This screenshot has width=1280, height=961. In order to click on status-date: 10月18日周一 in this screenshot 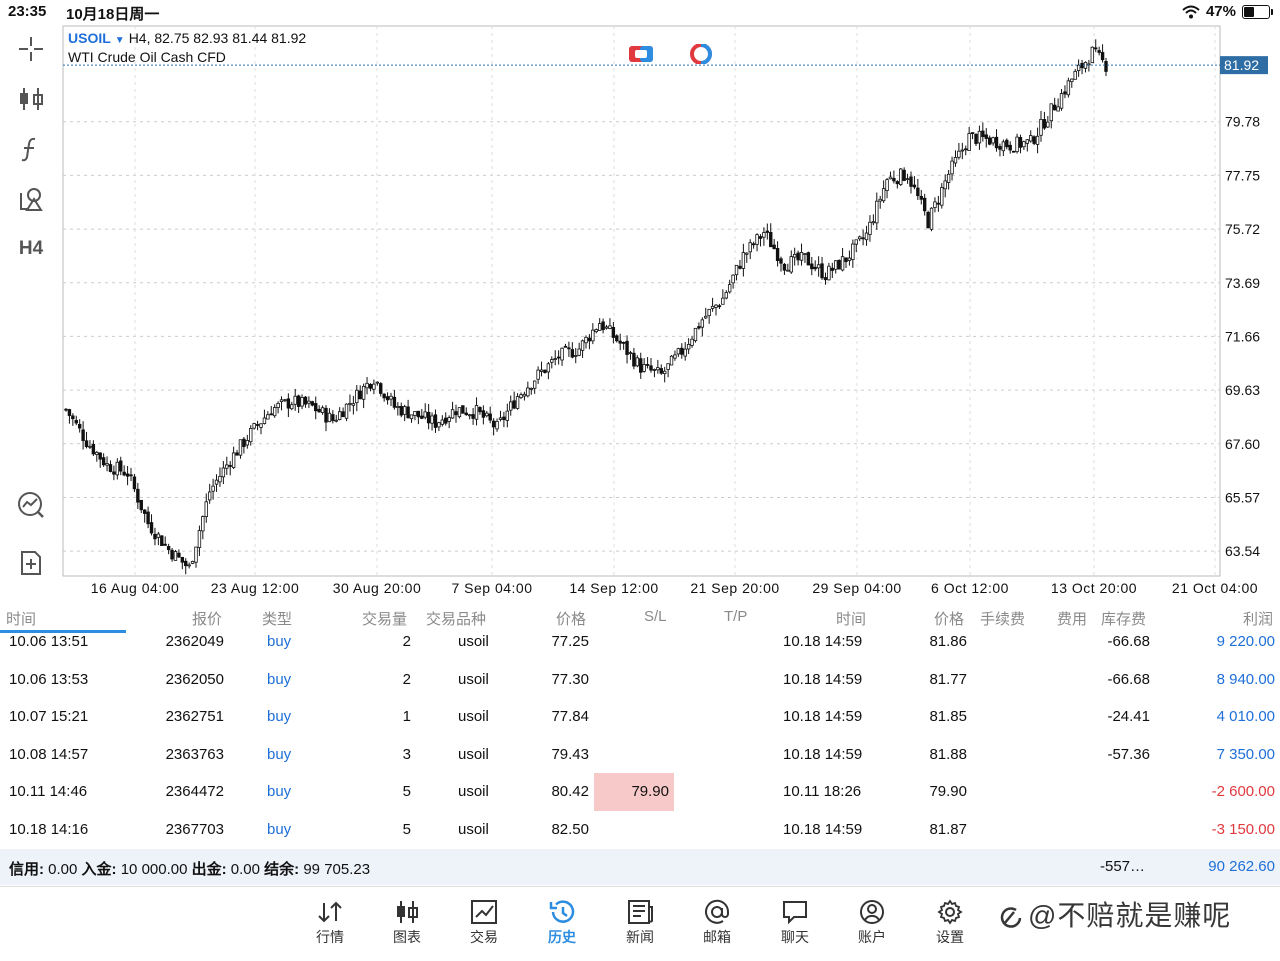, I will do `click(113, 14)`.